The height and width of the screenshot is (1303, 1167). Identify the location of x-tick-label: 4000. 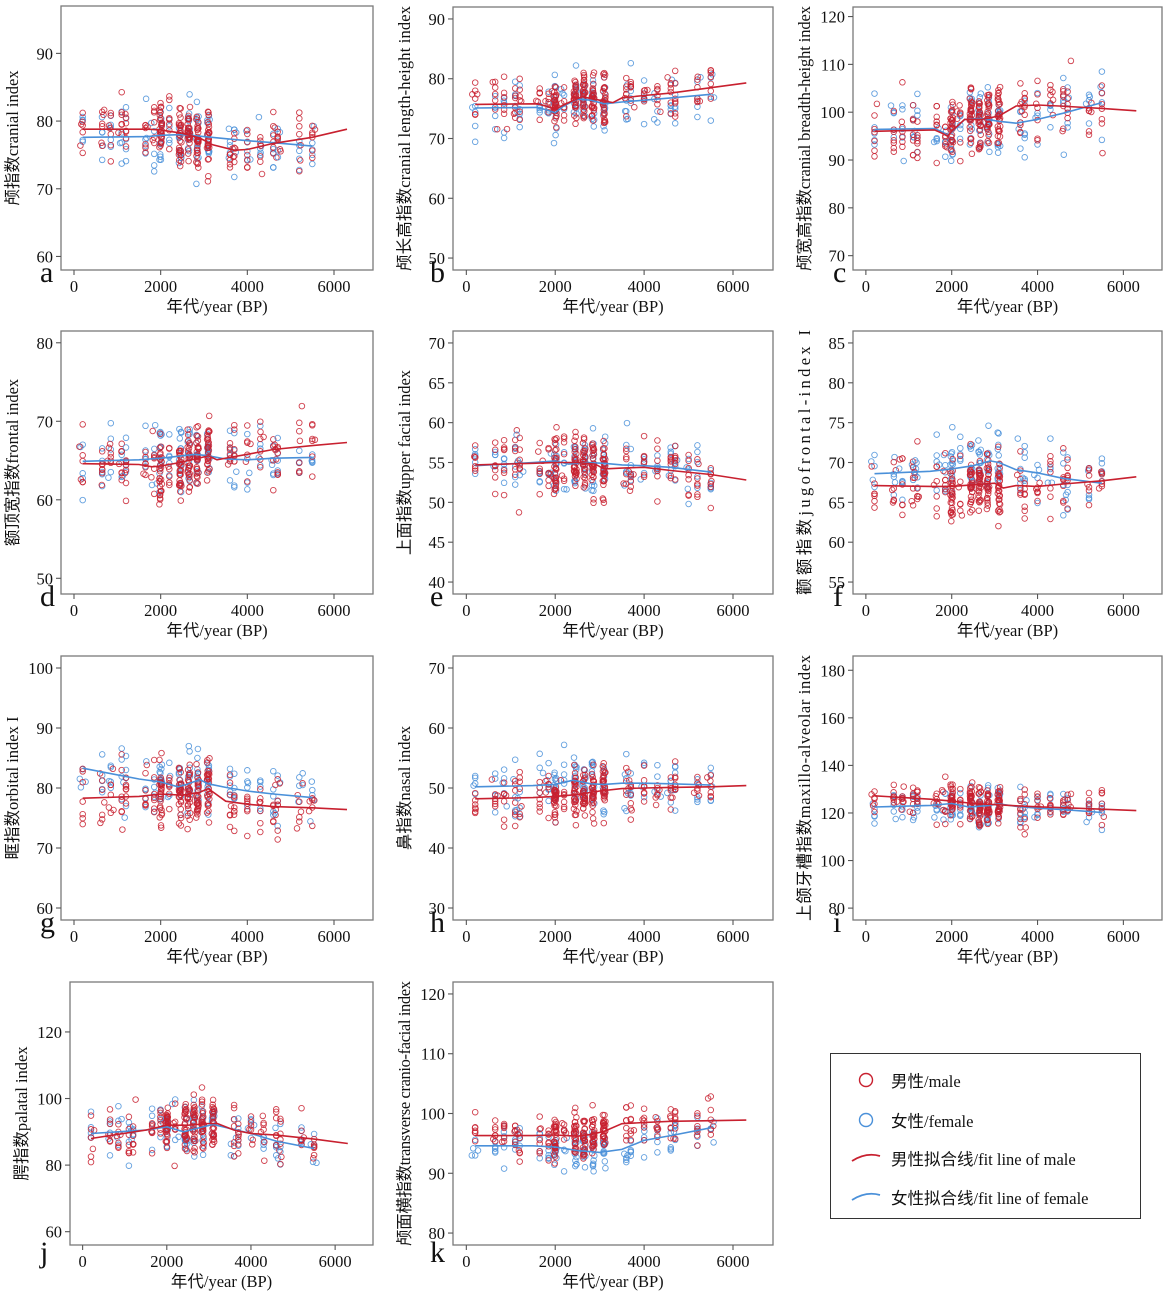
(644, 936).